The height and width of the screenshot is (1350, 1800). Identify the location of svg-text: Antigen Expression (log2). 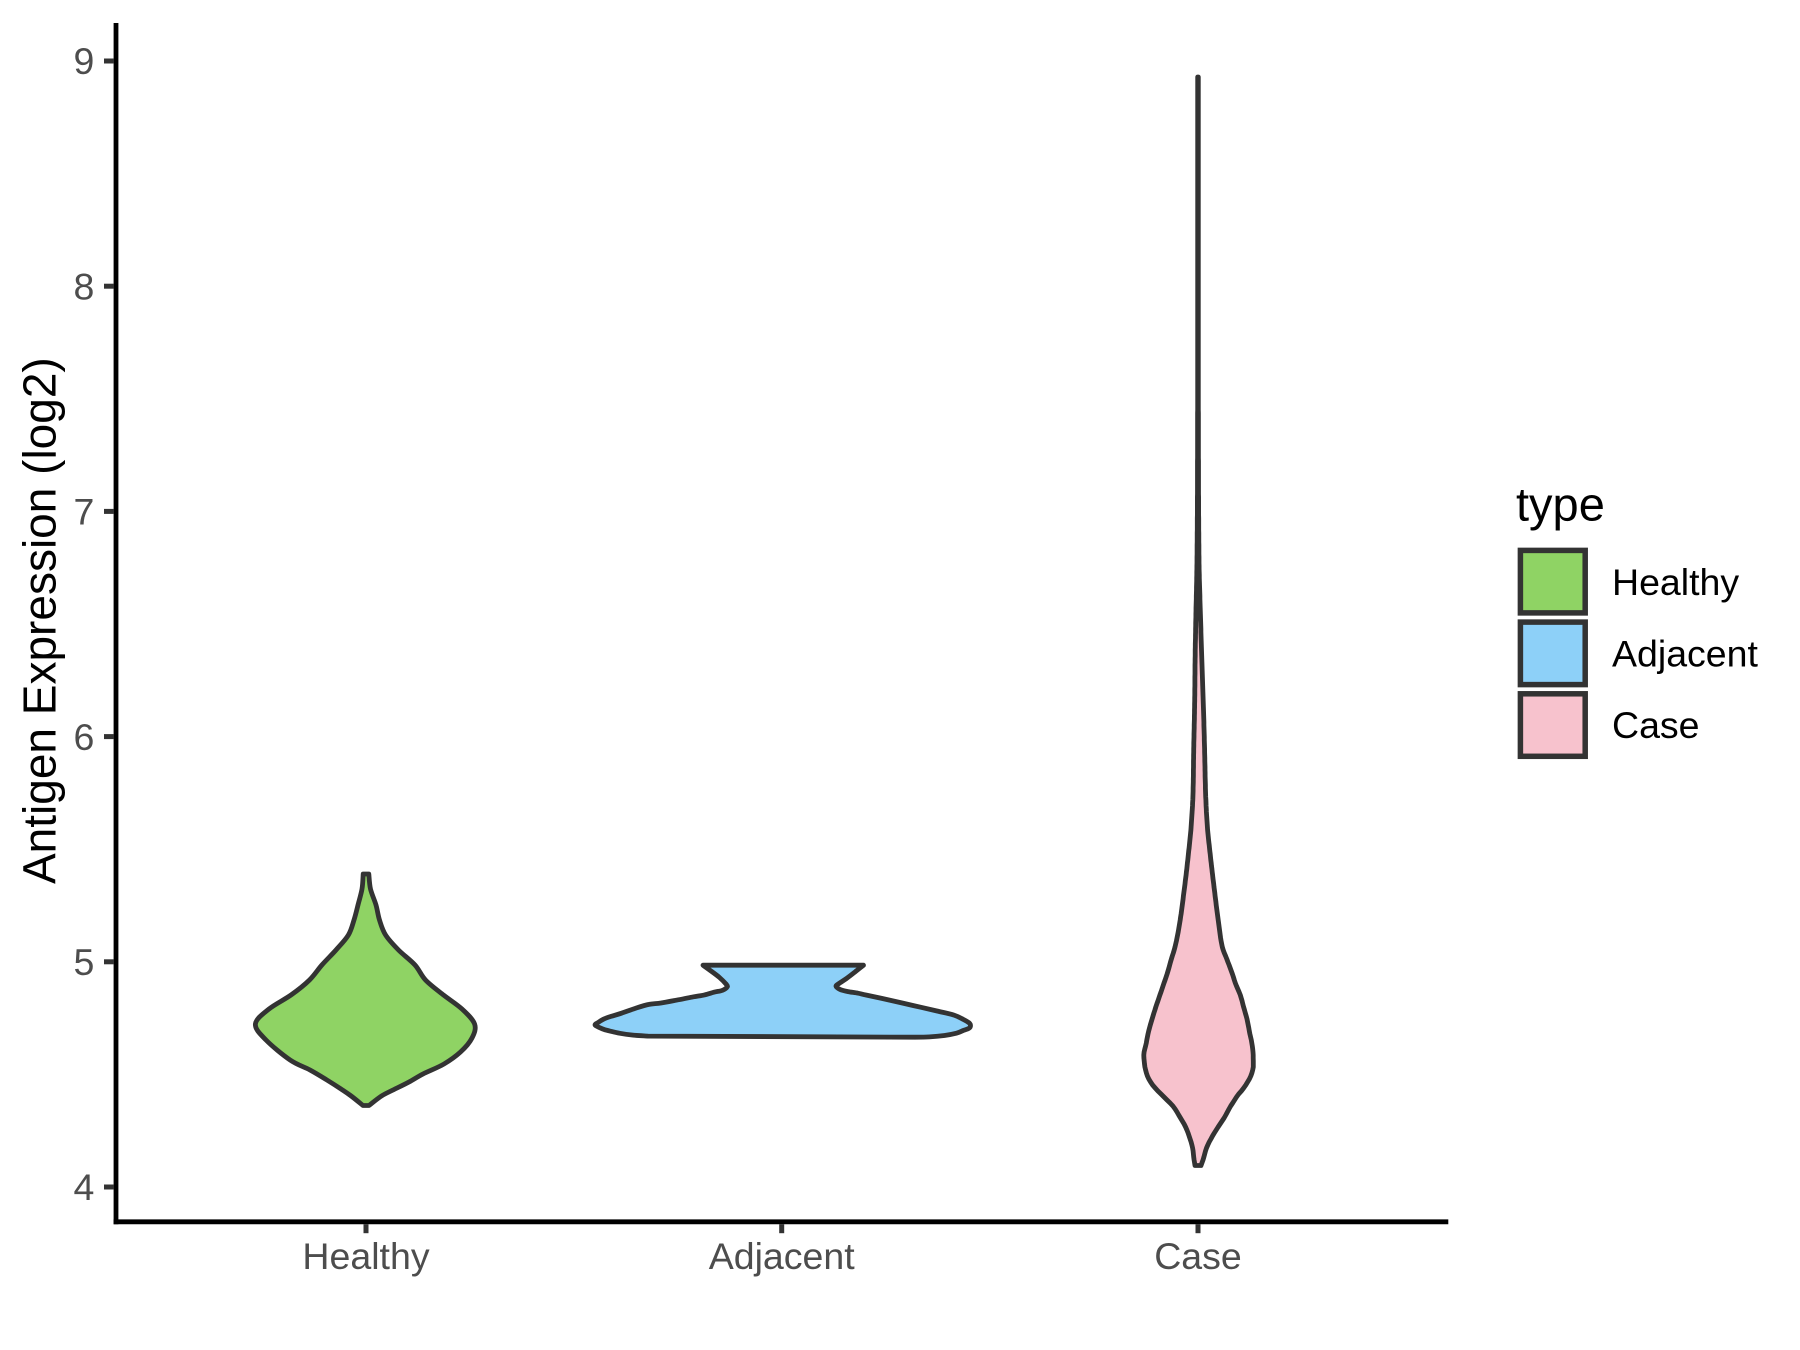
(39, 620).